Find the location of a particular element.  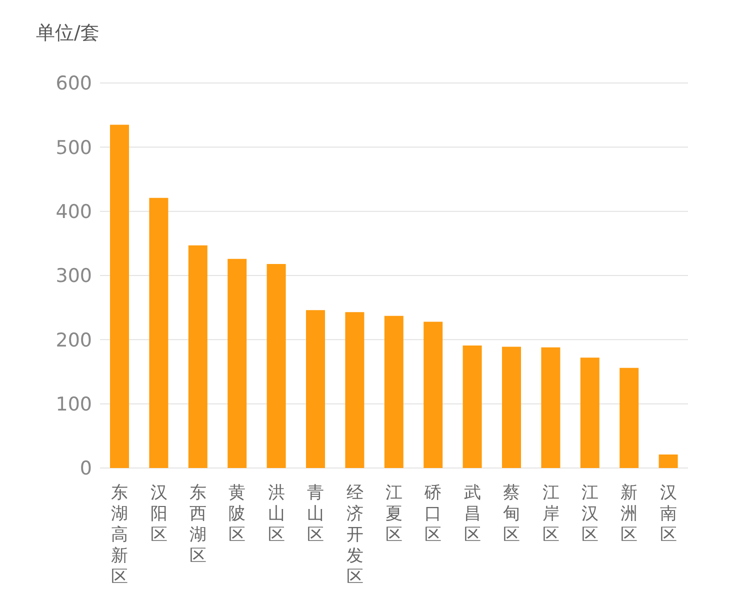

x-tick-label: 洪山区 is located at coordinates (276, 514).